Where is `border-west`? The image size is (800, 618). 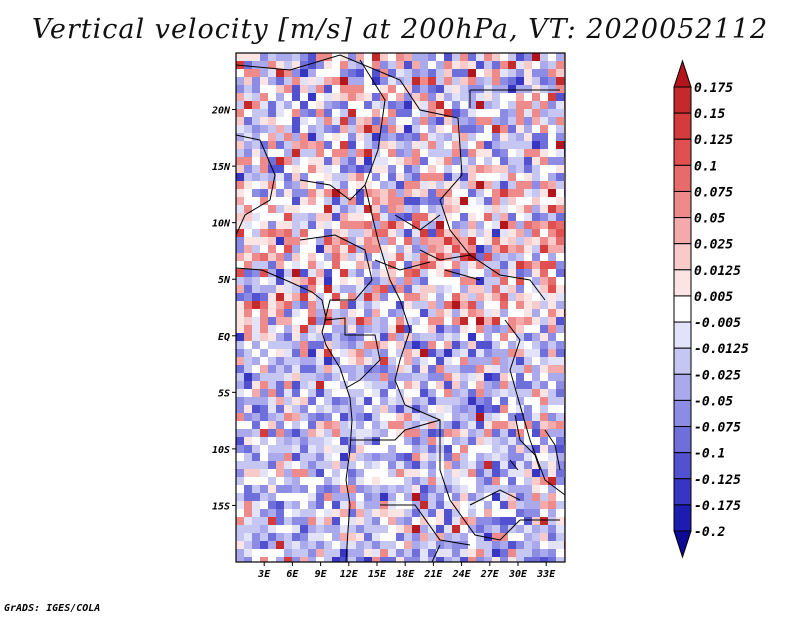 border-west is located at coordinates (256, 185).